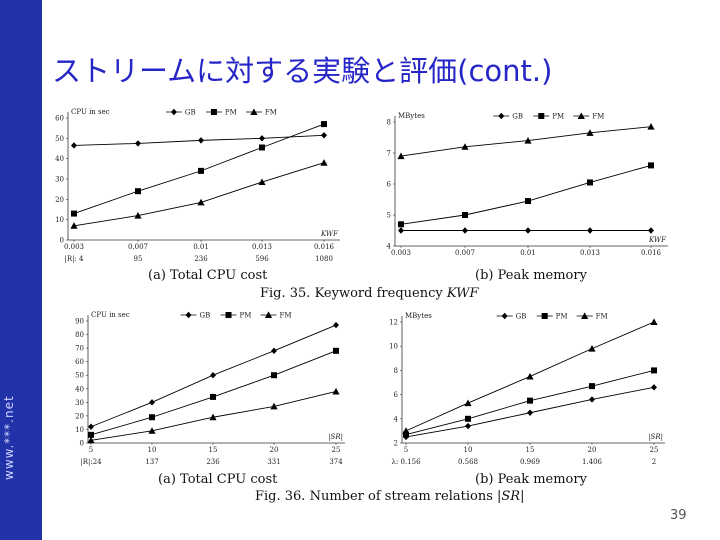 The height and width of the screenshot is (540, 720). I want to click on x-extra-label: 374, so click(336, 462).